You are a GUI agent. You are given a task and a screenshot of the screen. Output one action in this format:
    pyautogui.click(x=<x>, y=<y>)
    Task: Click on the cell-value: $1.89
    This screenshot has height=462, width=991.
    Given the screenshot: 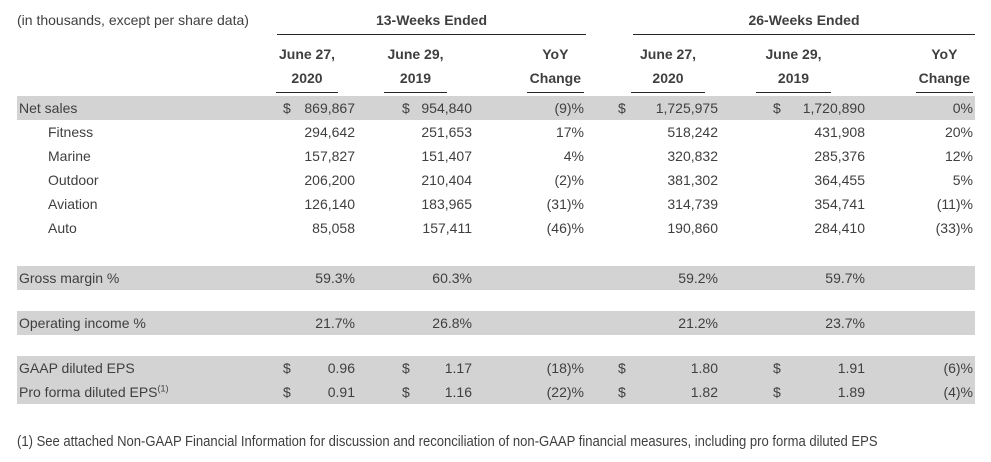 What is the action you would take?
    pyautogui.click(x=793, y=392)
    